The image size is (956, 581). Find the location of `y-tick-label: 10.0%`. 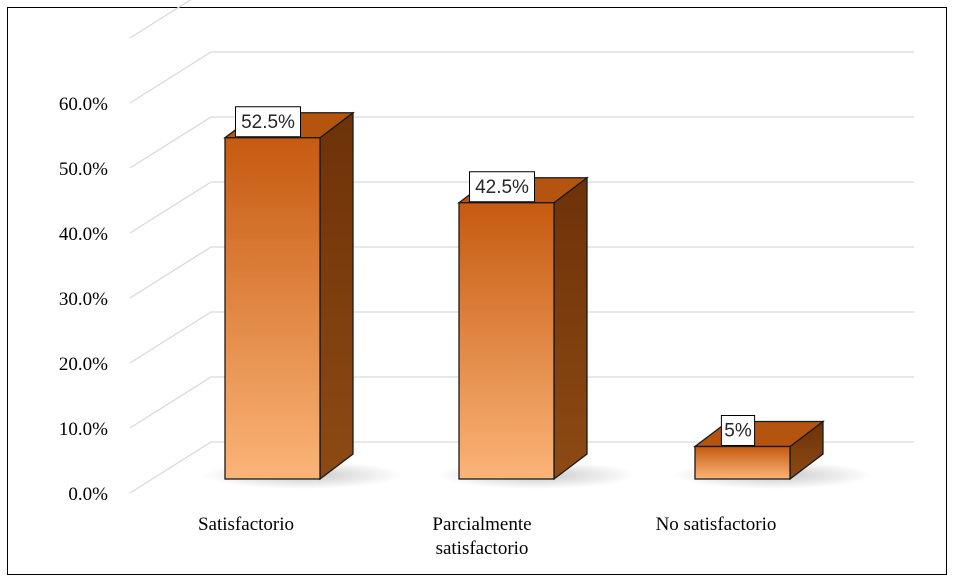

y-tick-label: 10.0% is located at coordinates (83, 429).